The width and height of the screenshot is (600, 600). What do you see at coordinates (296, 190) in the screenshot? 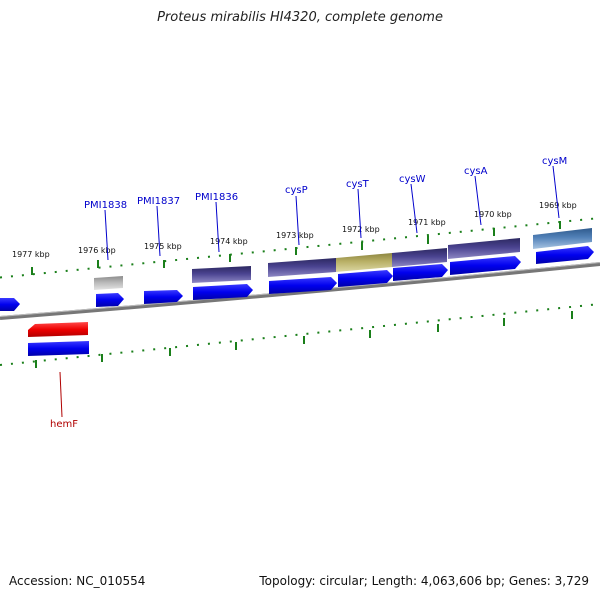
I see `gene-label-cysP: cysP` at bounding box center [296, 190].